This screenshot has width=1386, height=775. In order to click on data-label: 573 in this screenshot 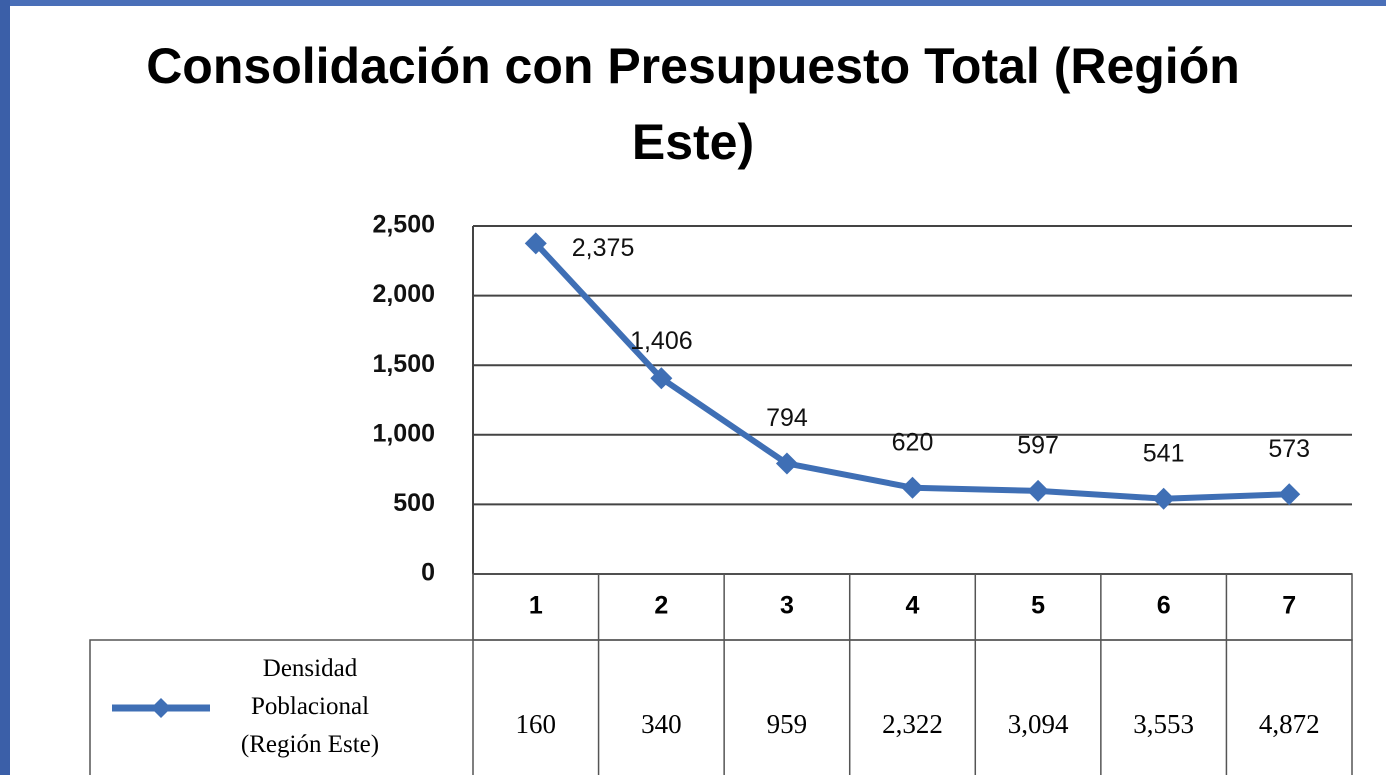, I will do `click(1289, 449)`.